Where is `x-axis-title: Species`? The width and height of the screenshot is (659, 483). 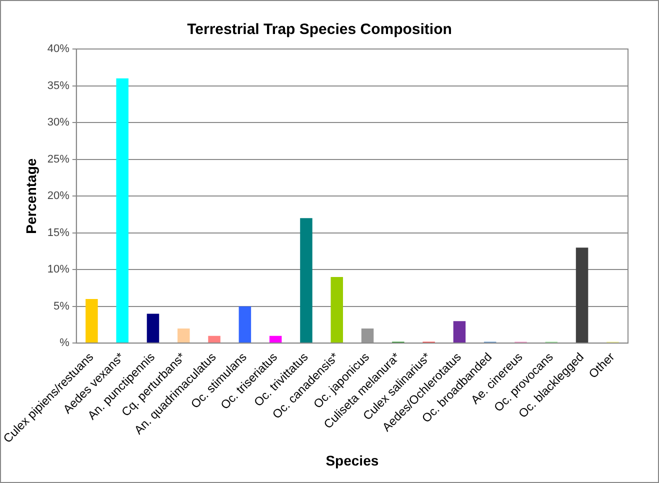 x-axis-title: Species is located at coordinates (352, 460).